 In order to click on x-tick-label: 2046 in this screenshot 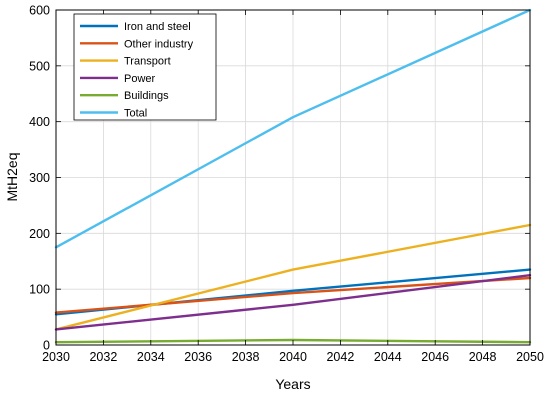, I will do `click(435, 357)`.